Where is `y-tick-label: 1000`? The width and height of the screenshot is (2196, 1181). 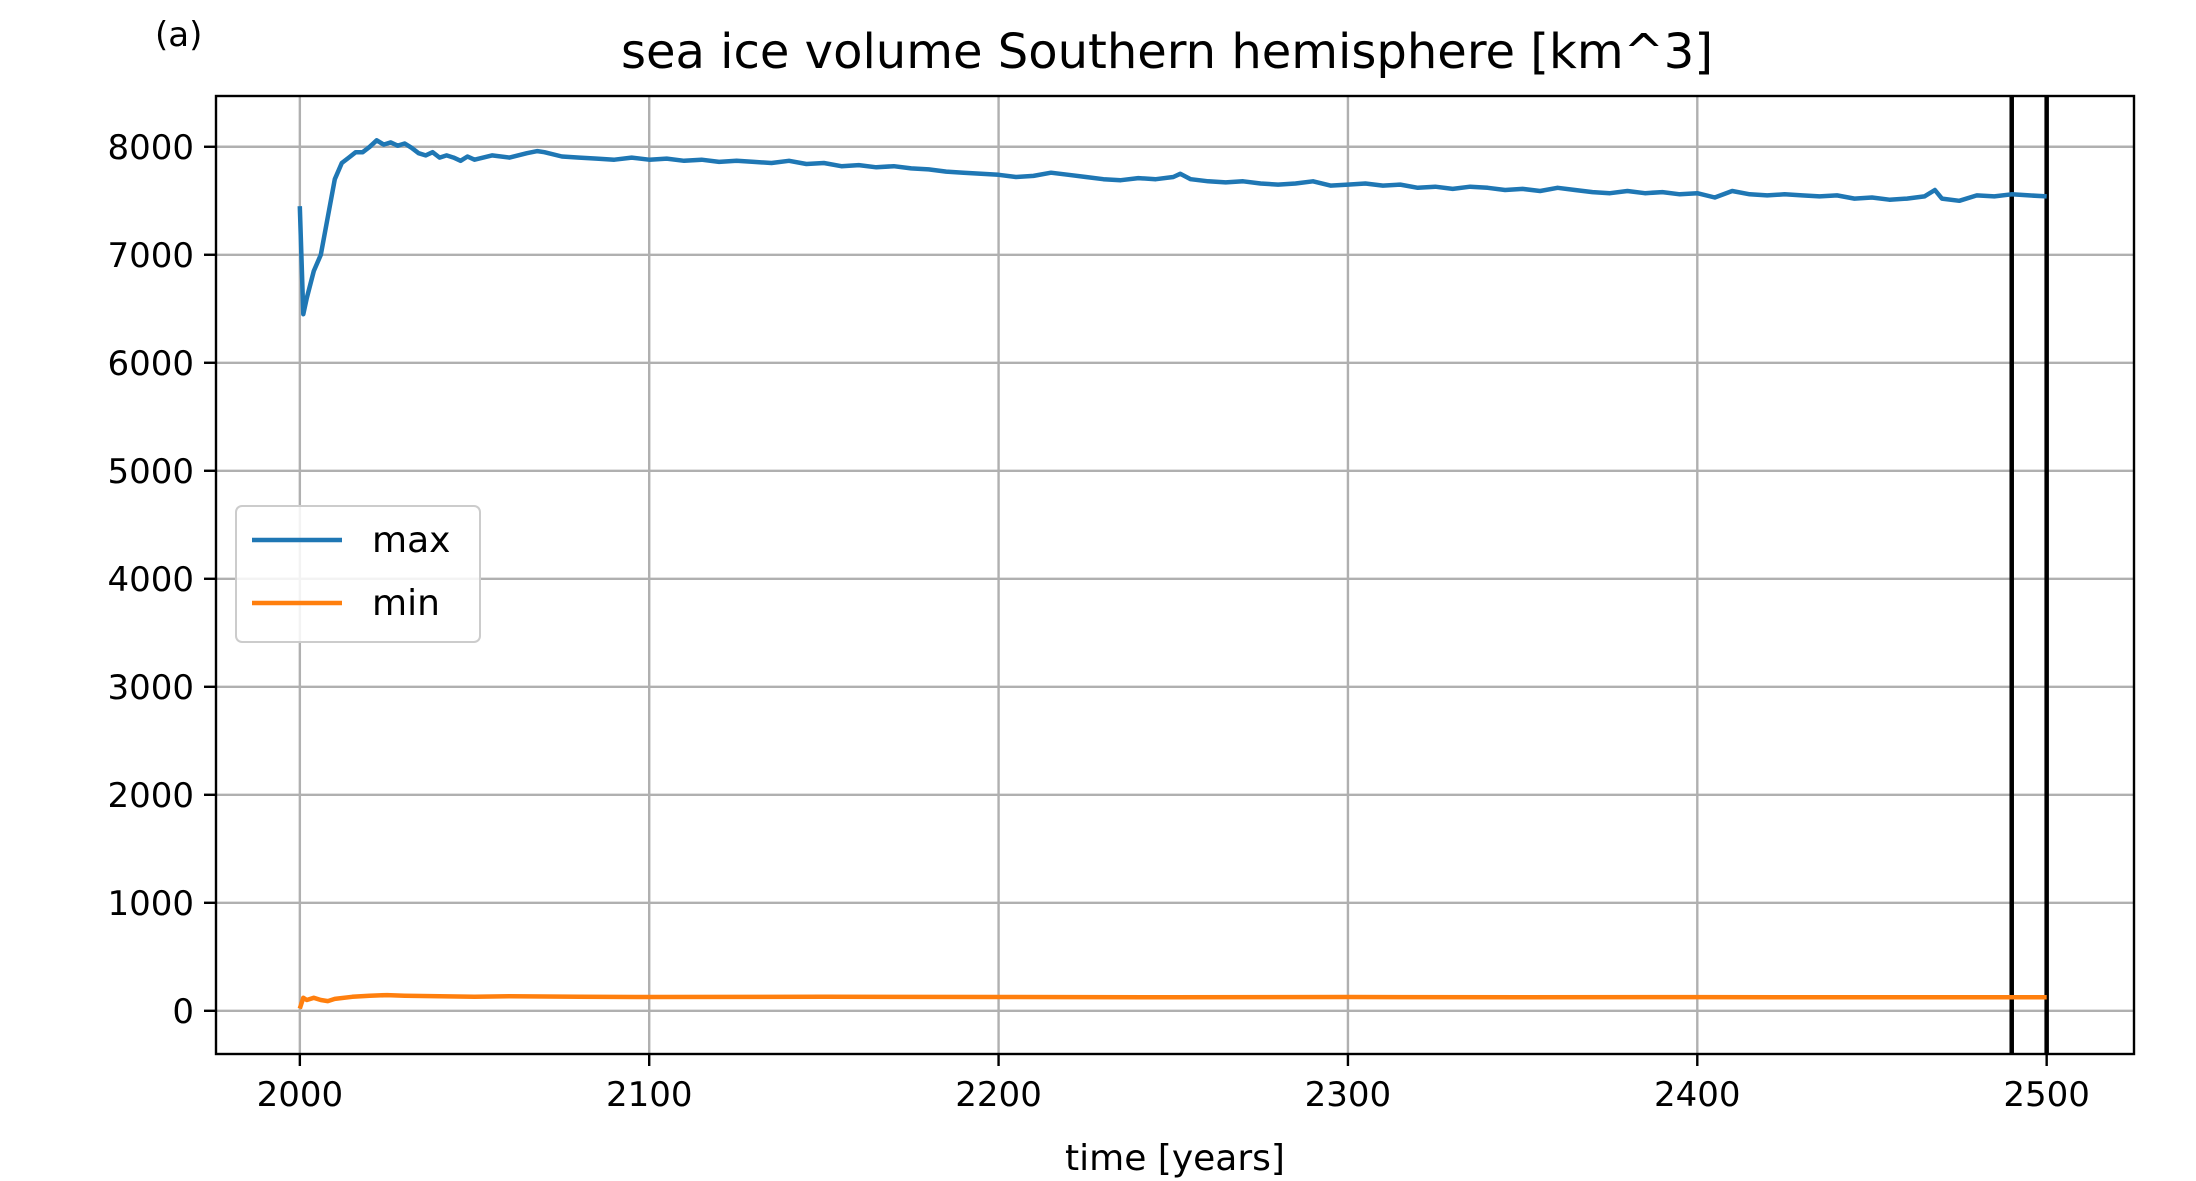
y-tick-label: 1000 is located at coordinates (150, 904).